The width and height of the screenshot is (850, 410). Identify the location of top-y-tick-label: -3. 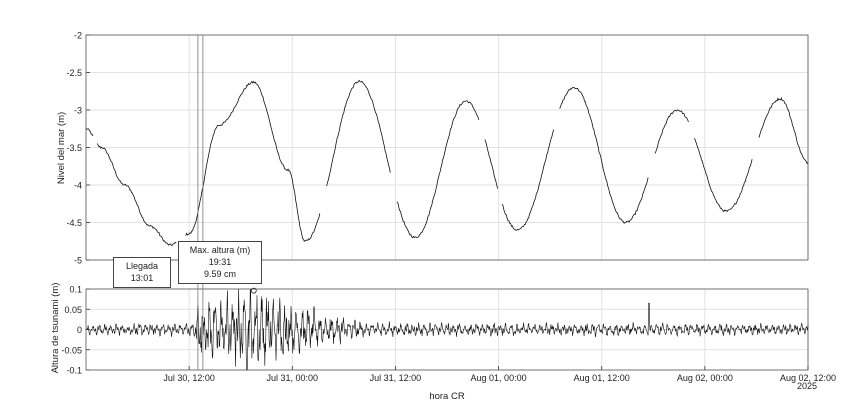
(78, 111).